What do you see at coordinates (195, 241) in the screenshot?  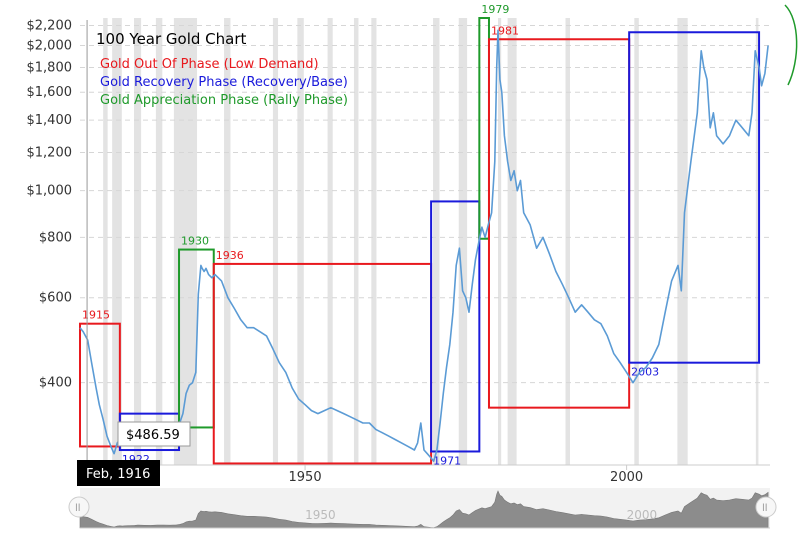 I see `phase-label-1930: 1930` at bounding box center [195, 241].